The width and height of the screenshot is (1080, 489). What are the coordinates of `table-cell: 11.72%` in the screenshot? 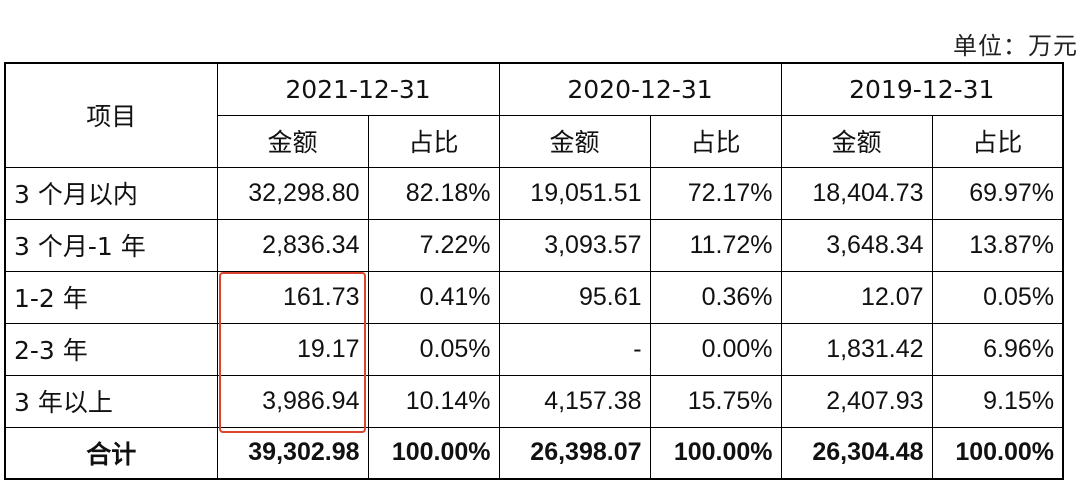 It's located at (715, 245).